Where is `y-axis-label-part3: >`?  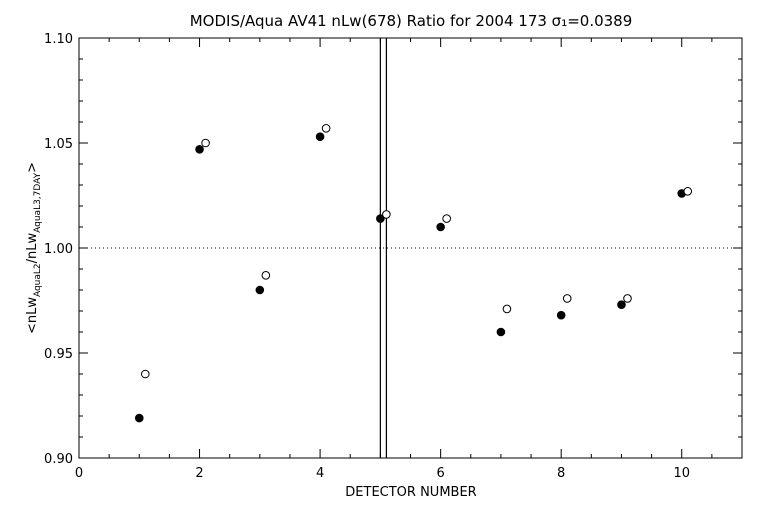 y-axis-label-part3: > is located at coordinates (32, 167).